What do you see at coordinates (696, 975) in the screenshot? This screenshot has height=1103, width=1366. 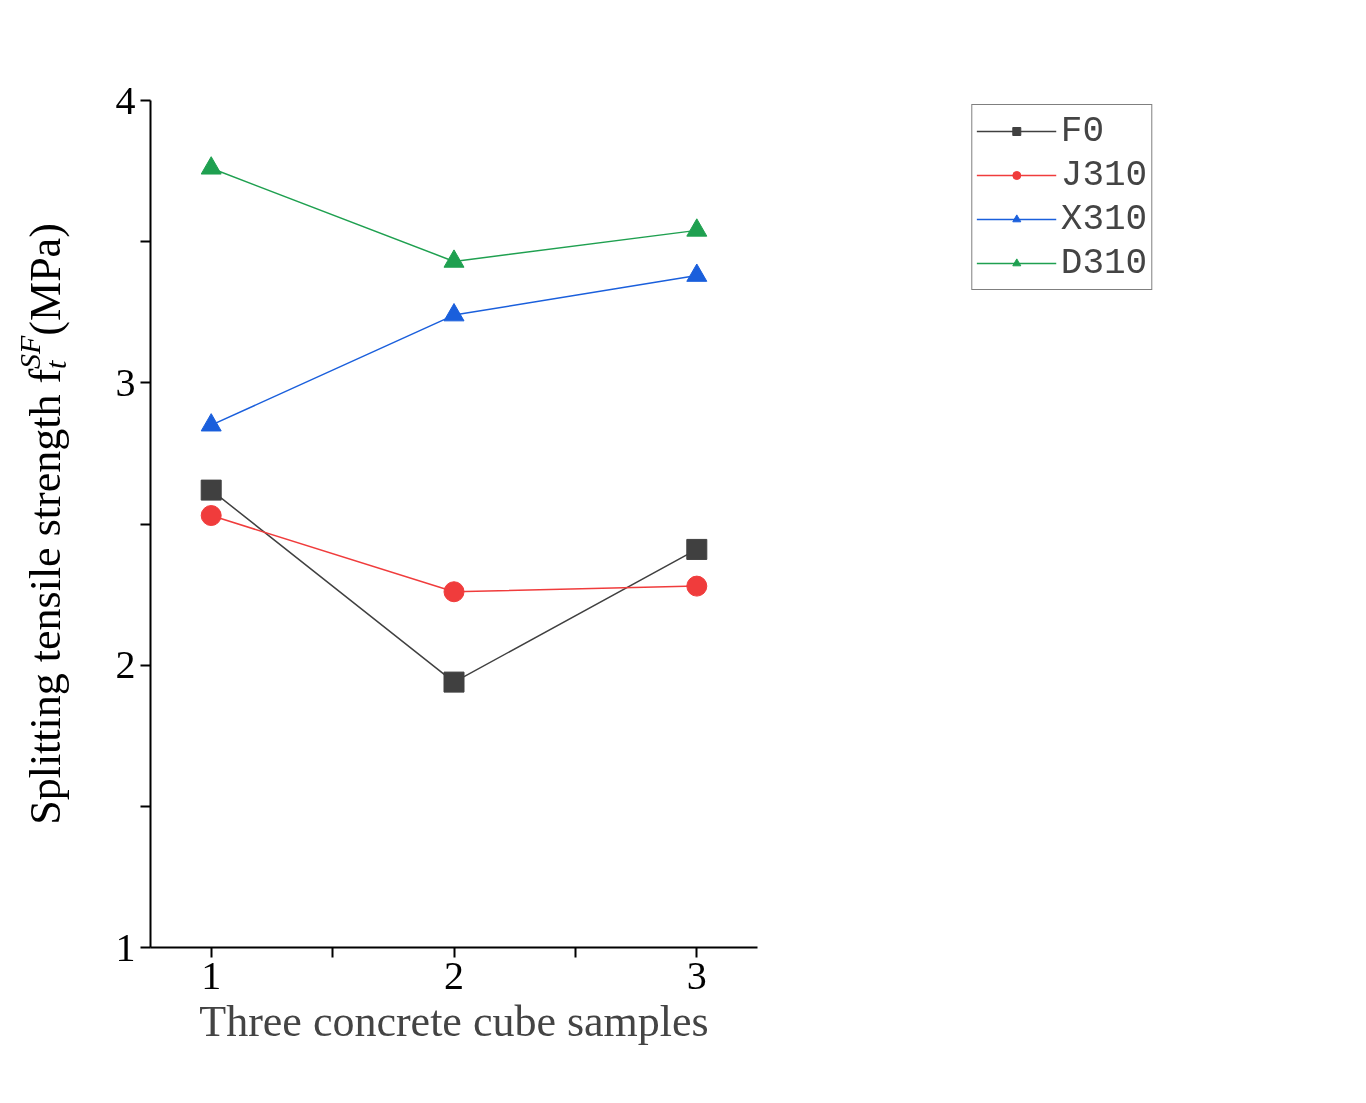 I see `x-tick-label: 3` at bounding box center [696, 975].